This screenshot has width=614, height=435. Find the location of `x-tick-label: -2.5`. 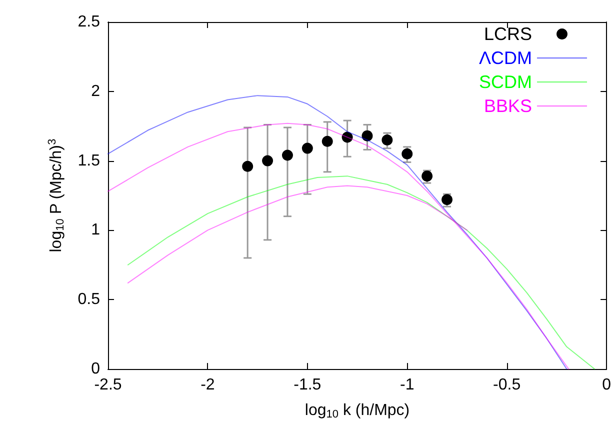

x-tick-label: -2.5 is located at coordinates (108, 385).